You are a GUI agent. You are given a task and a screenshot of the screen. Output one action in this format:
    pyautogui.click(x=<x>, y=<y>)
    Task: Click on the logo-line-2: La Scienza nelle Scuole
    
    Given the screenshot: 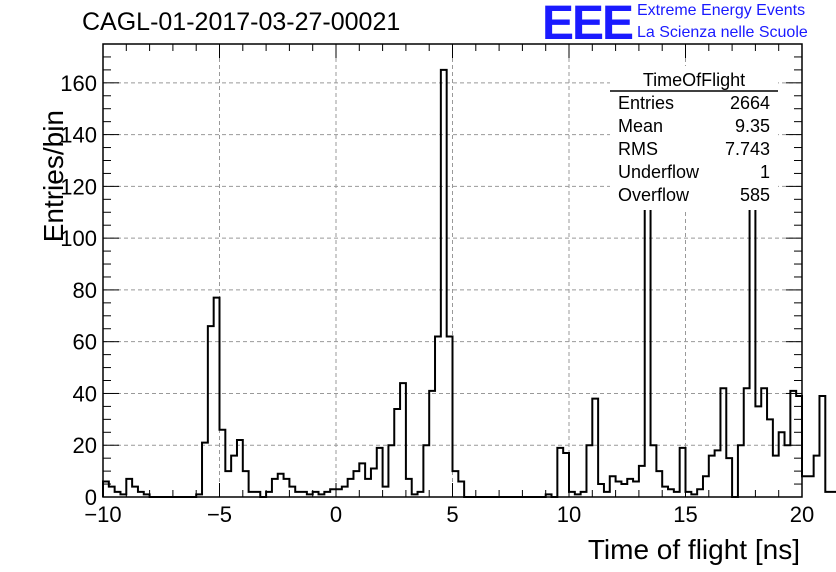 What is the action you would take?
    pyautogui.click(x=722, y=32)
    